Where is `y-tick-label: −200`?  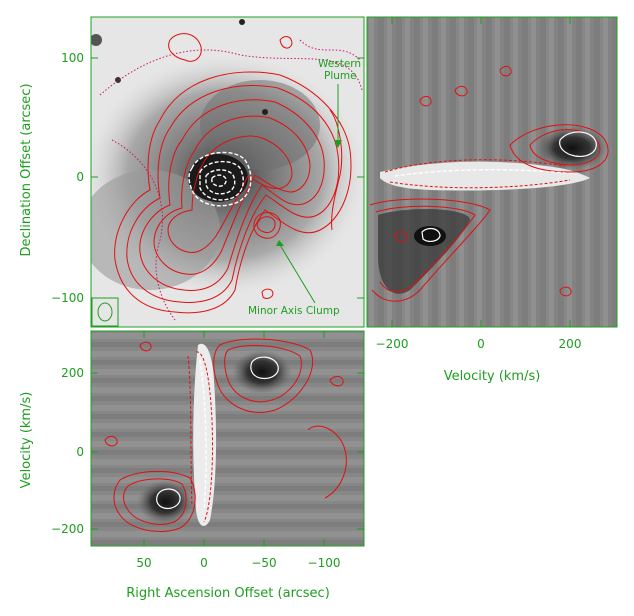
y-tick-label: −200 is located at coordinates (67, 529).